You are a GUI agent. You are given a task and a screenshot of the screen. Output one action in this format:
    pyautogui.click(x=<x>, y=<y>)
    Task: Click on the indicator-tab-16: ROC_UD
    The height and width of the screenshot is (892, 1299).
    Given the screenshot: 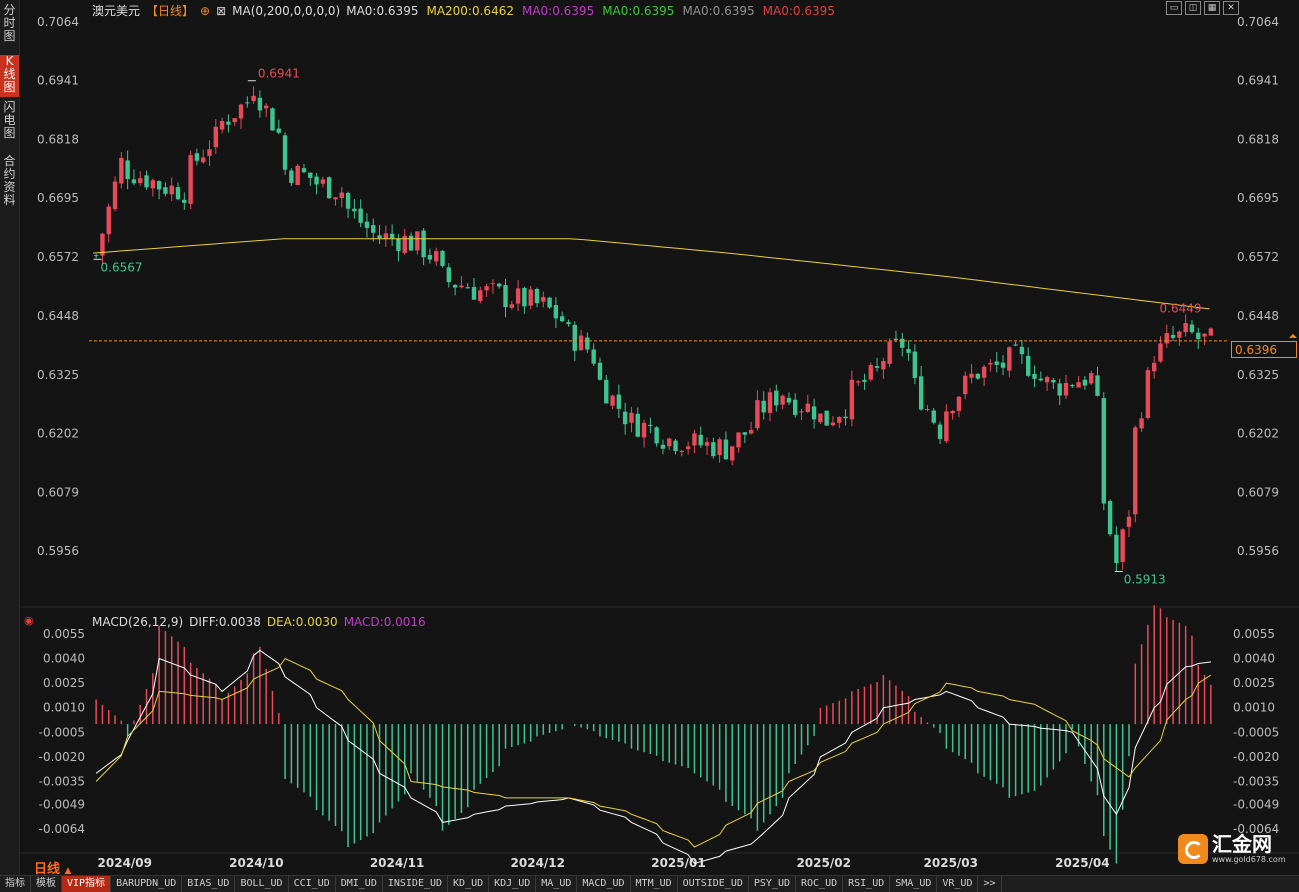 What is the action you would take?
    pyautogui.click(x=820, y=884)
    